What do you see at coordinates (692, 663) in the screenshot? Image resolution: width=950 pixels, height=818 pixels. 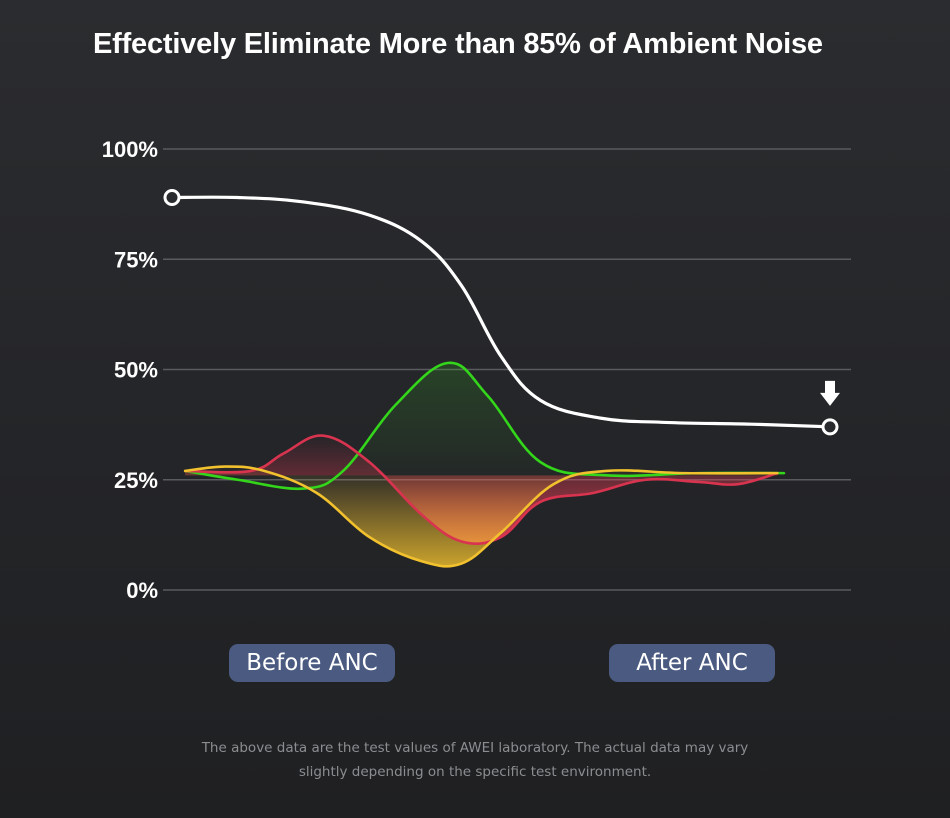 I see `after-anc-button: After ANC` at bounding box center [692, 663].